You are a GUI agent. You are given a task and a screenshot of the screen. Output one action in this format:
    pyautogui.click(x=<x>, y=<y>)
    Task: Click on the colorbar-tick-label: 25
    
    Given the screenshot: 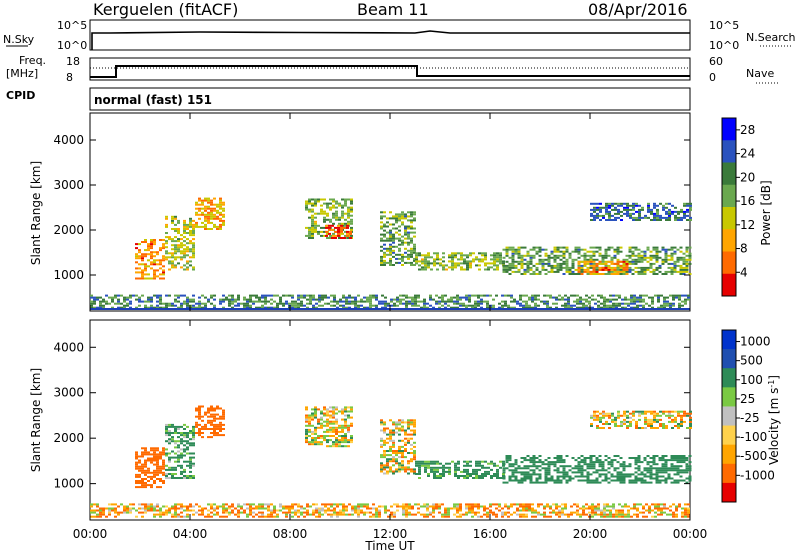 What is the action you would take?
    pyautogui.click(x=747, y=399)
    